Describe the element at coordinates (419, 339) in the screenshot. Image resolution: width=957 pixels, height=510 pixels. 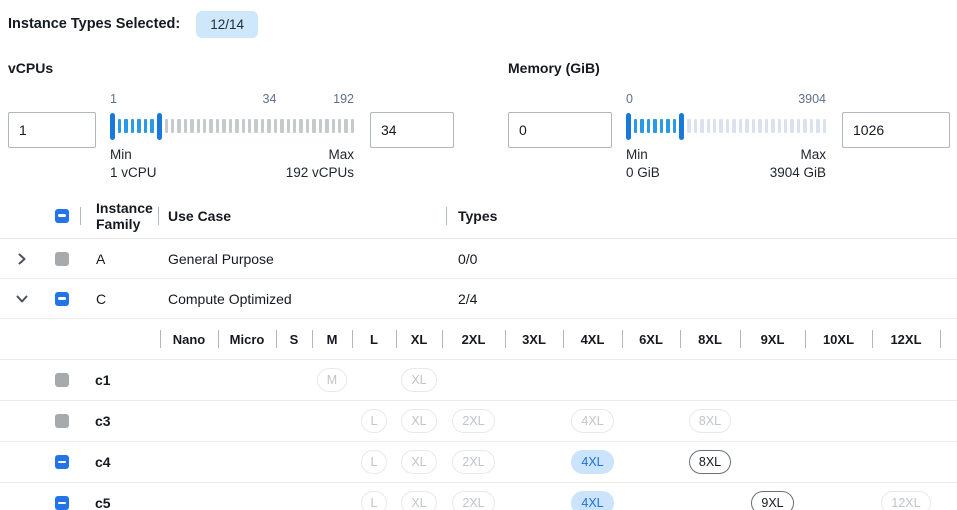
I see `size-column-header: XL` at that location.